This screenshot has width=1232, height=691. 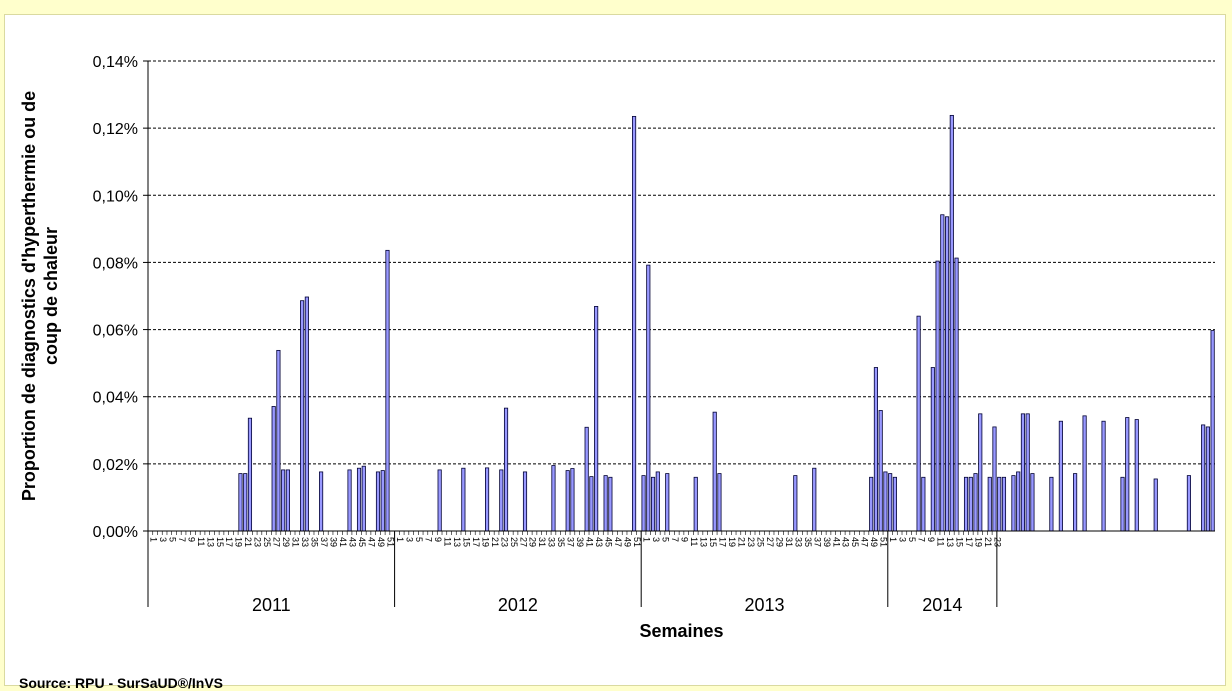 I want to click on week-label: 47, so click(x=372, y=542).